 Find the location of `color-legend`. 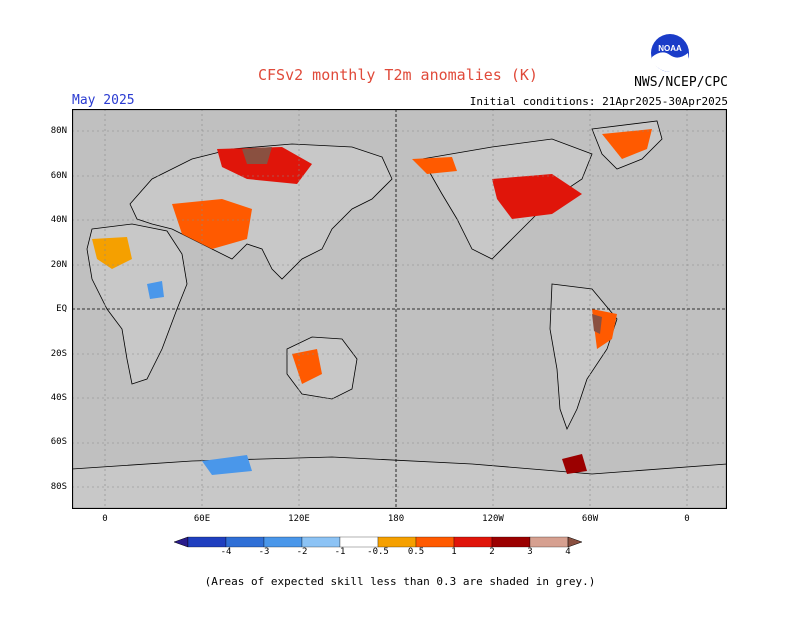

color-legend is located at coordinates (378, 542).